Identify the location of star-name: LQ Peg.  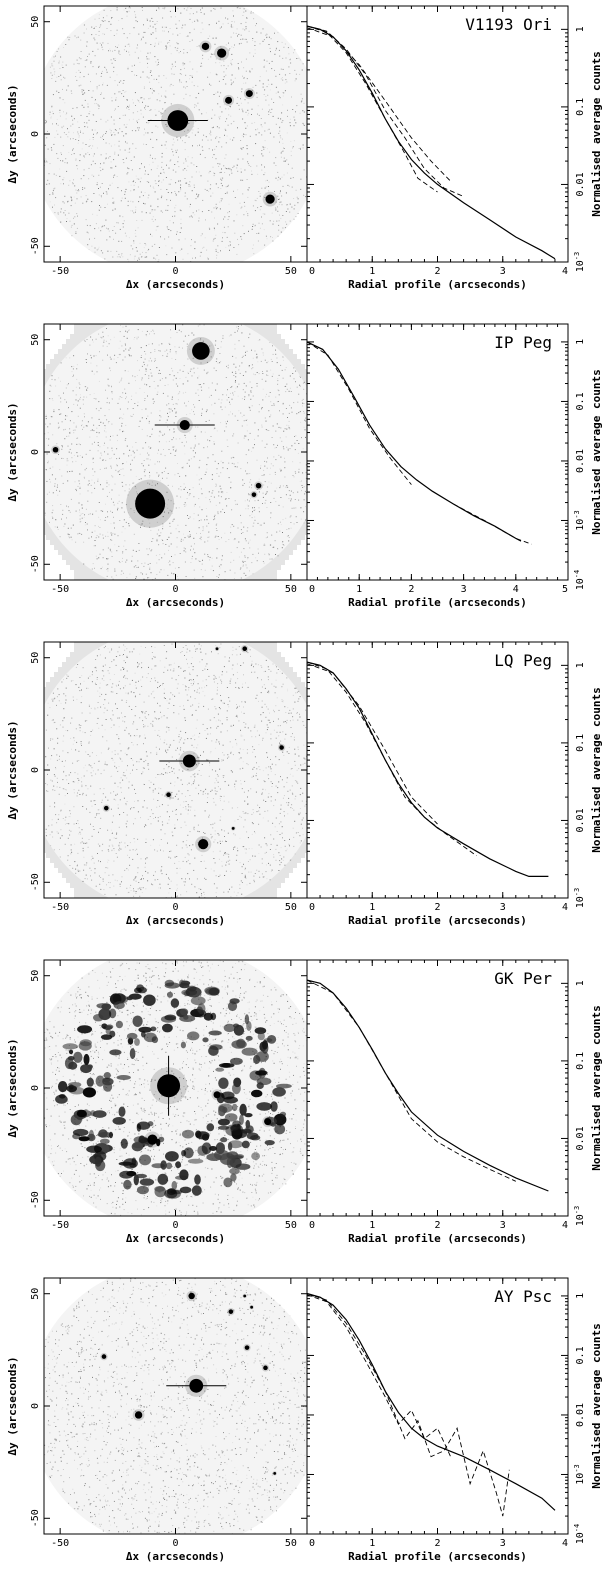
(523, 660).